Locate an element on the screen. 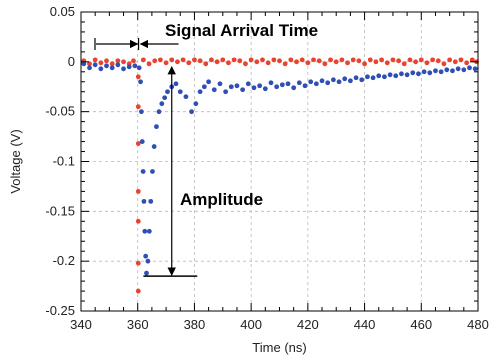 The height and width of the screenshot is (360, 491). y-tick-label: 0 is located at coordinates (71, 61).